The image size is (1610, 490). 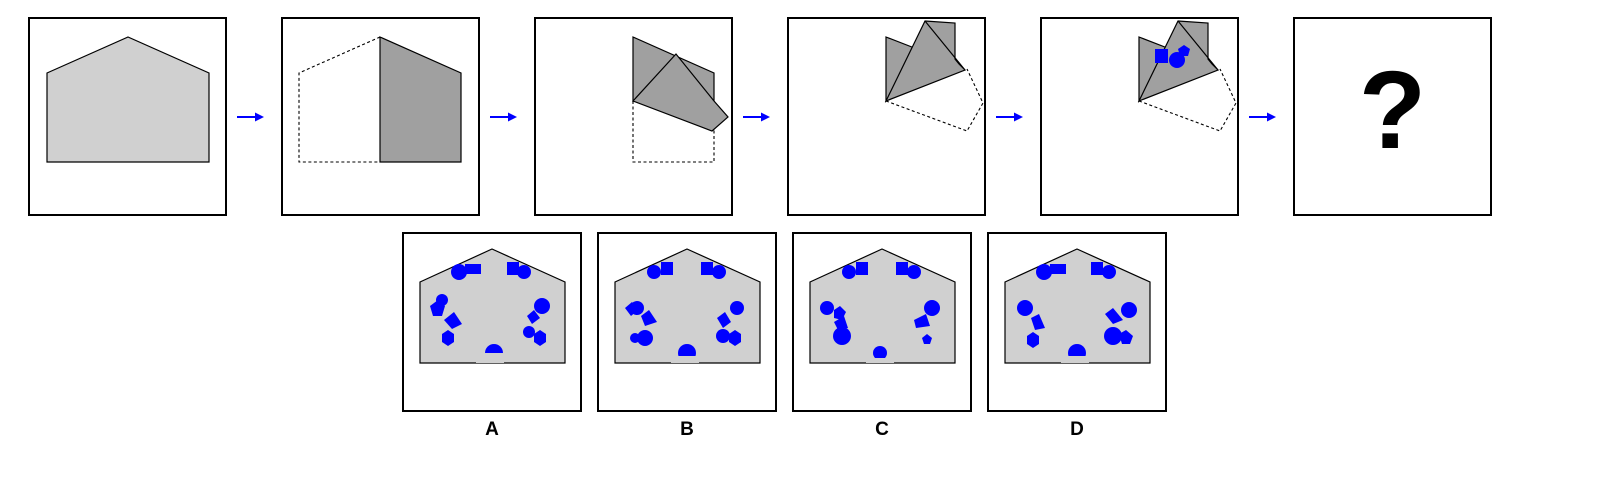 What do you see at coordinates (1077, 429) in the screenshot?
I see `option-d-label: D` at bounding box center [1077, 429].